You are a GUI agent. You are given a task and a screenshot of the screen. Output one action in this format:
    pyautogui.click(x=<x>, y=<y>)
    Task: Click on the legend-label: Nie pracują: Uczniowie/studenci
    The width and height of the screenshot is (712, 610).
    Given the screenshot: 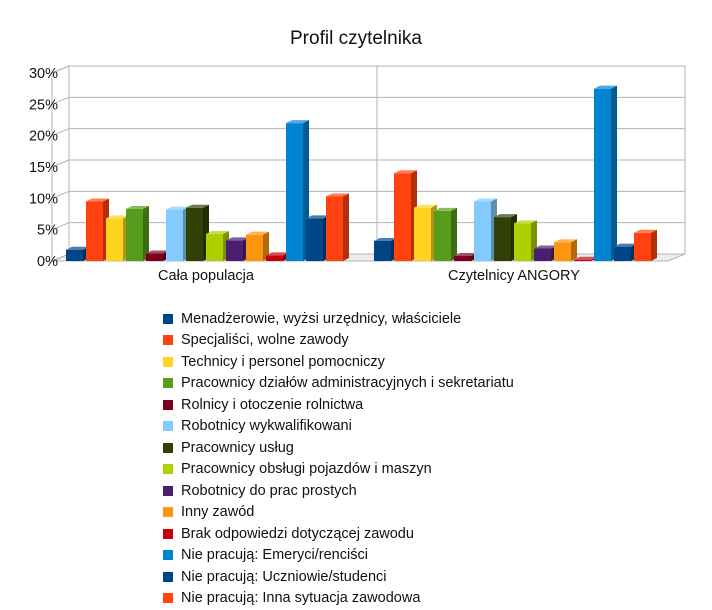 What is the action you would take?
    pyautogui.click(x=284, y=576)
    